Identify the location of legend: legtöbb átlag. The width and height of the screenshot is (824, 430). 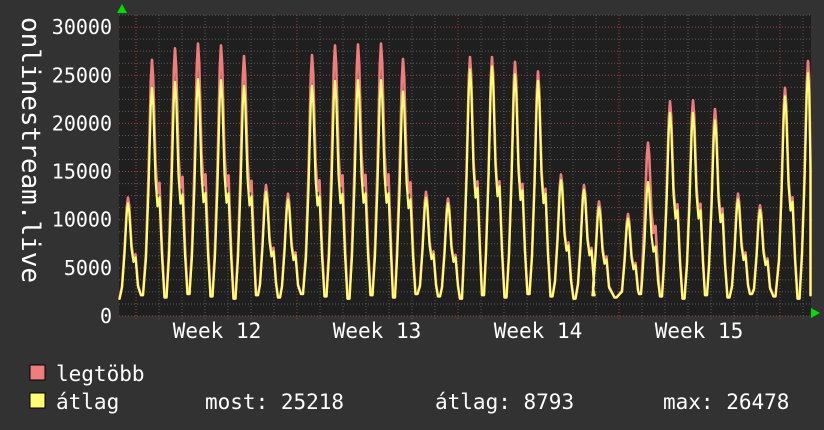
(87, 388).